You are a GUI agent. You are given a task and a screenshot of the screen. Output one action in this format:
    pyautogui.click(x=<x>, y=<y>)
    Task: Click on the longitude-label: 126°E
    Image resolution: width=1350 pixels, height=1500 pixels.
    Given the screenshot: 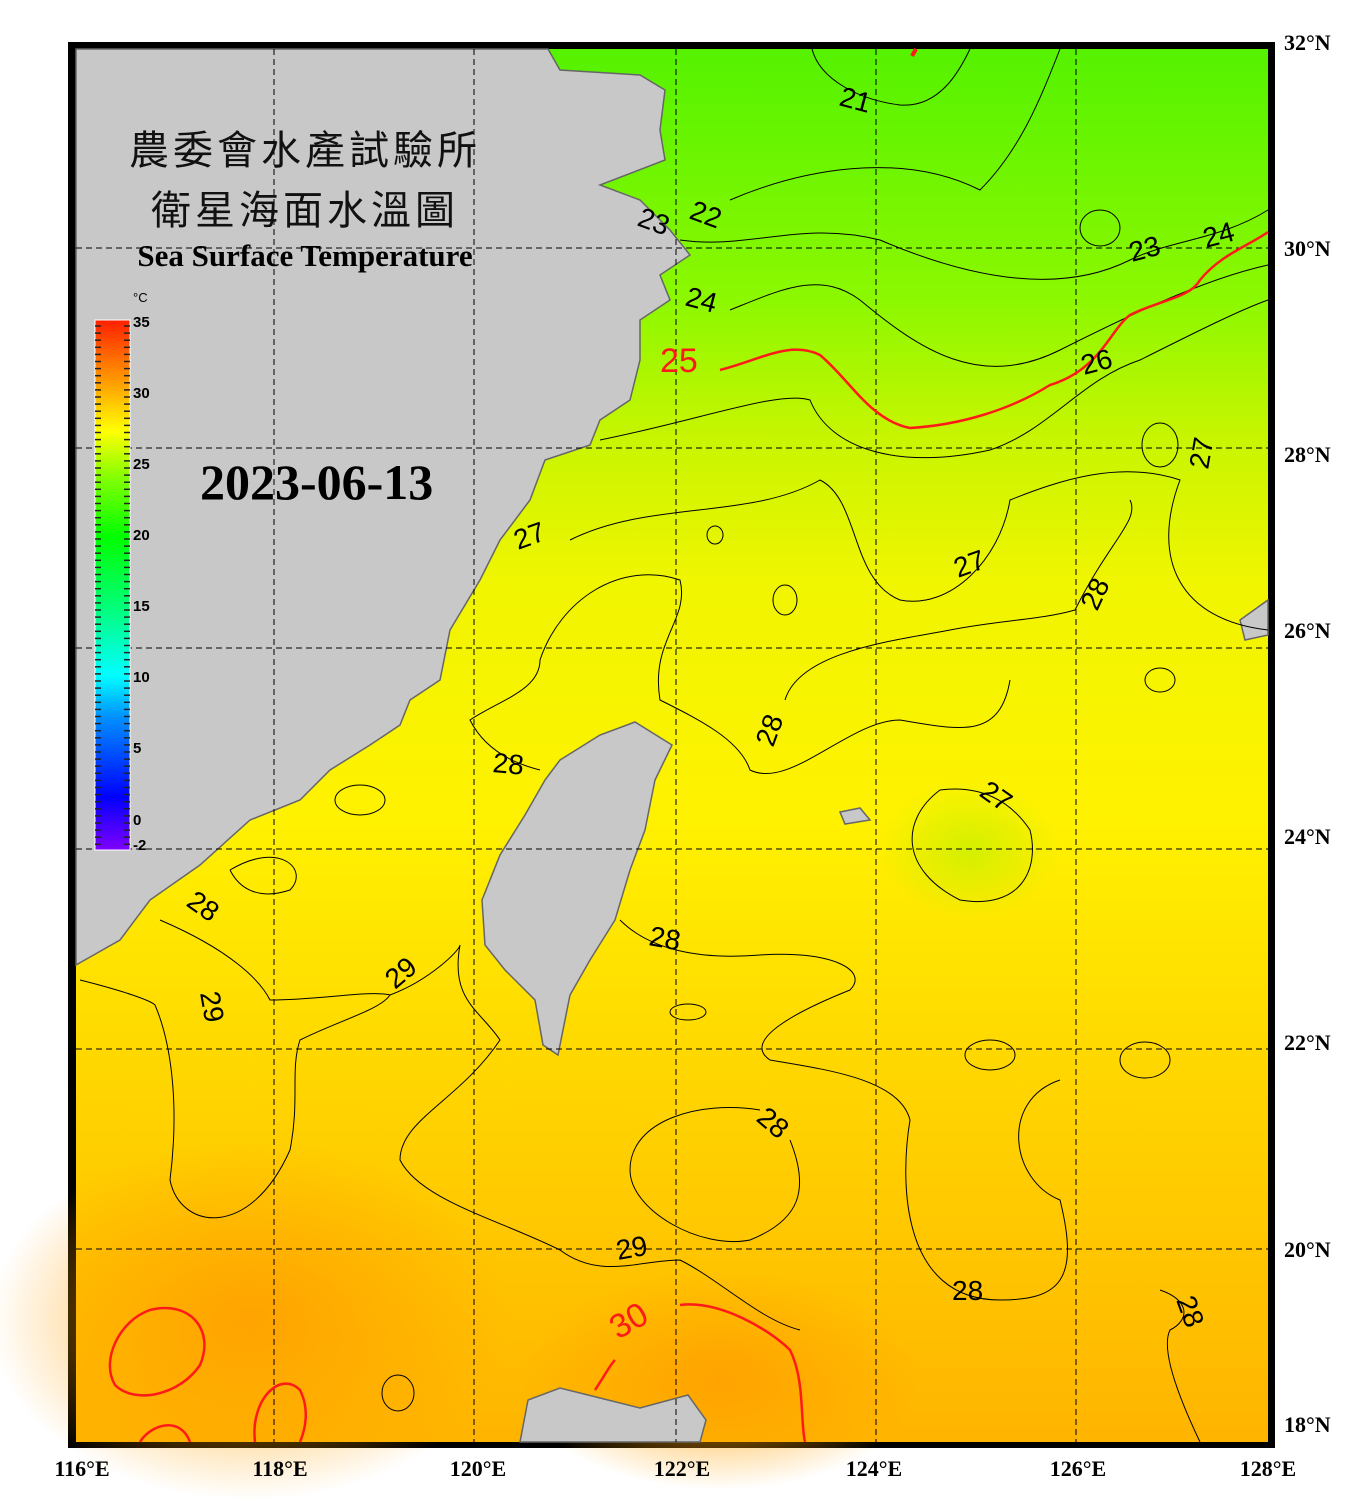 What is the action you would take?
    pyautogui.click(x=1078, y=1468)
    